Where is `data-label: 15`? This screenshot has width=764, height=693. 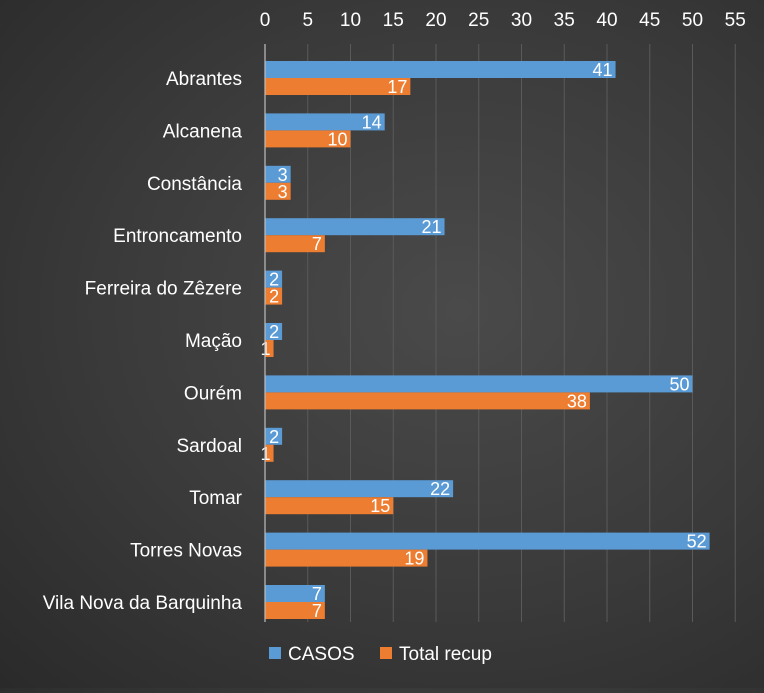 data-label: 15 is located at coordinates (380, 506).